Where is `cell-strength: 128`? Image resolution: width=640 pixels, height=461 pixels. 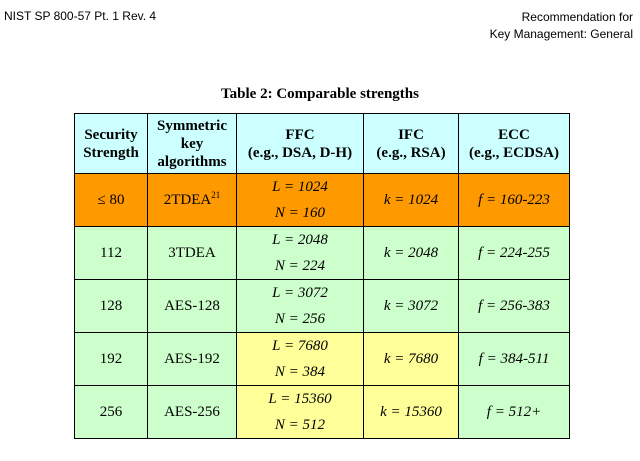 cell-strength: 128 is located at coordinates (111, 306).